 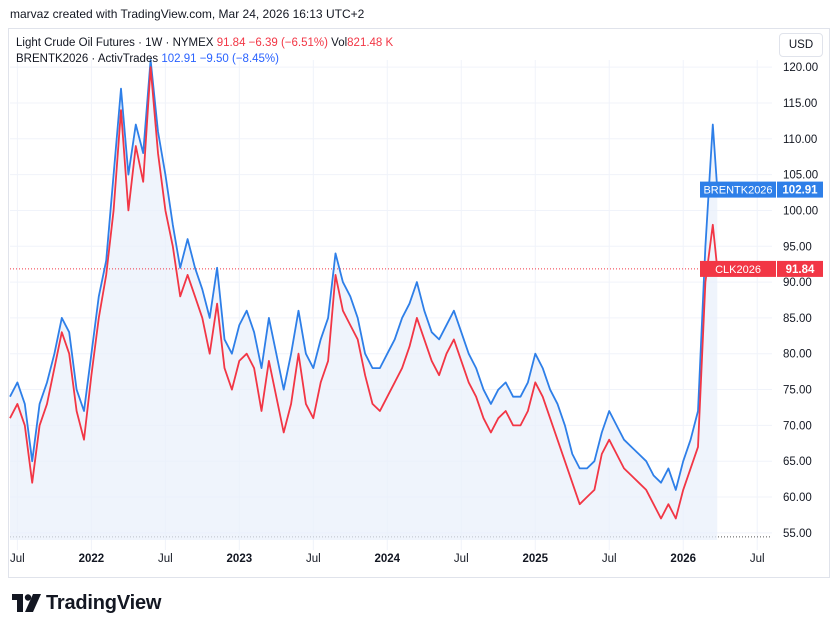 I want to click on y-tick-label: 75.00, so click(x=797, y=391).